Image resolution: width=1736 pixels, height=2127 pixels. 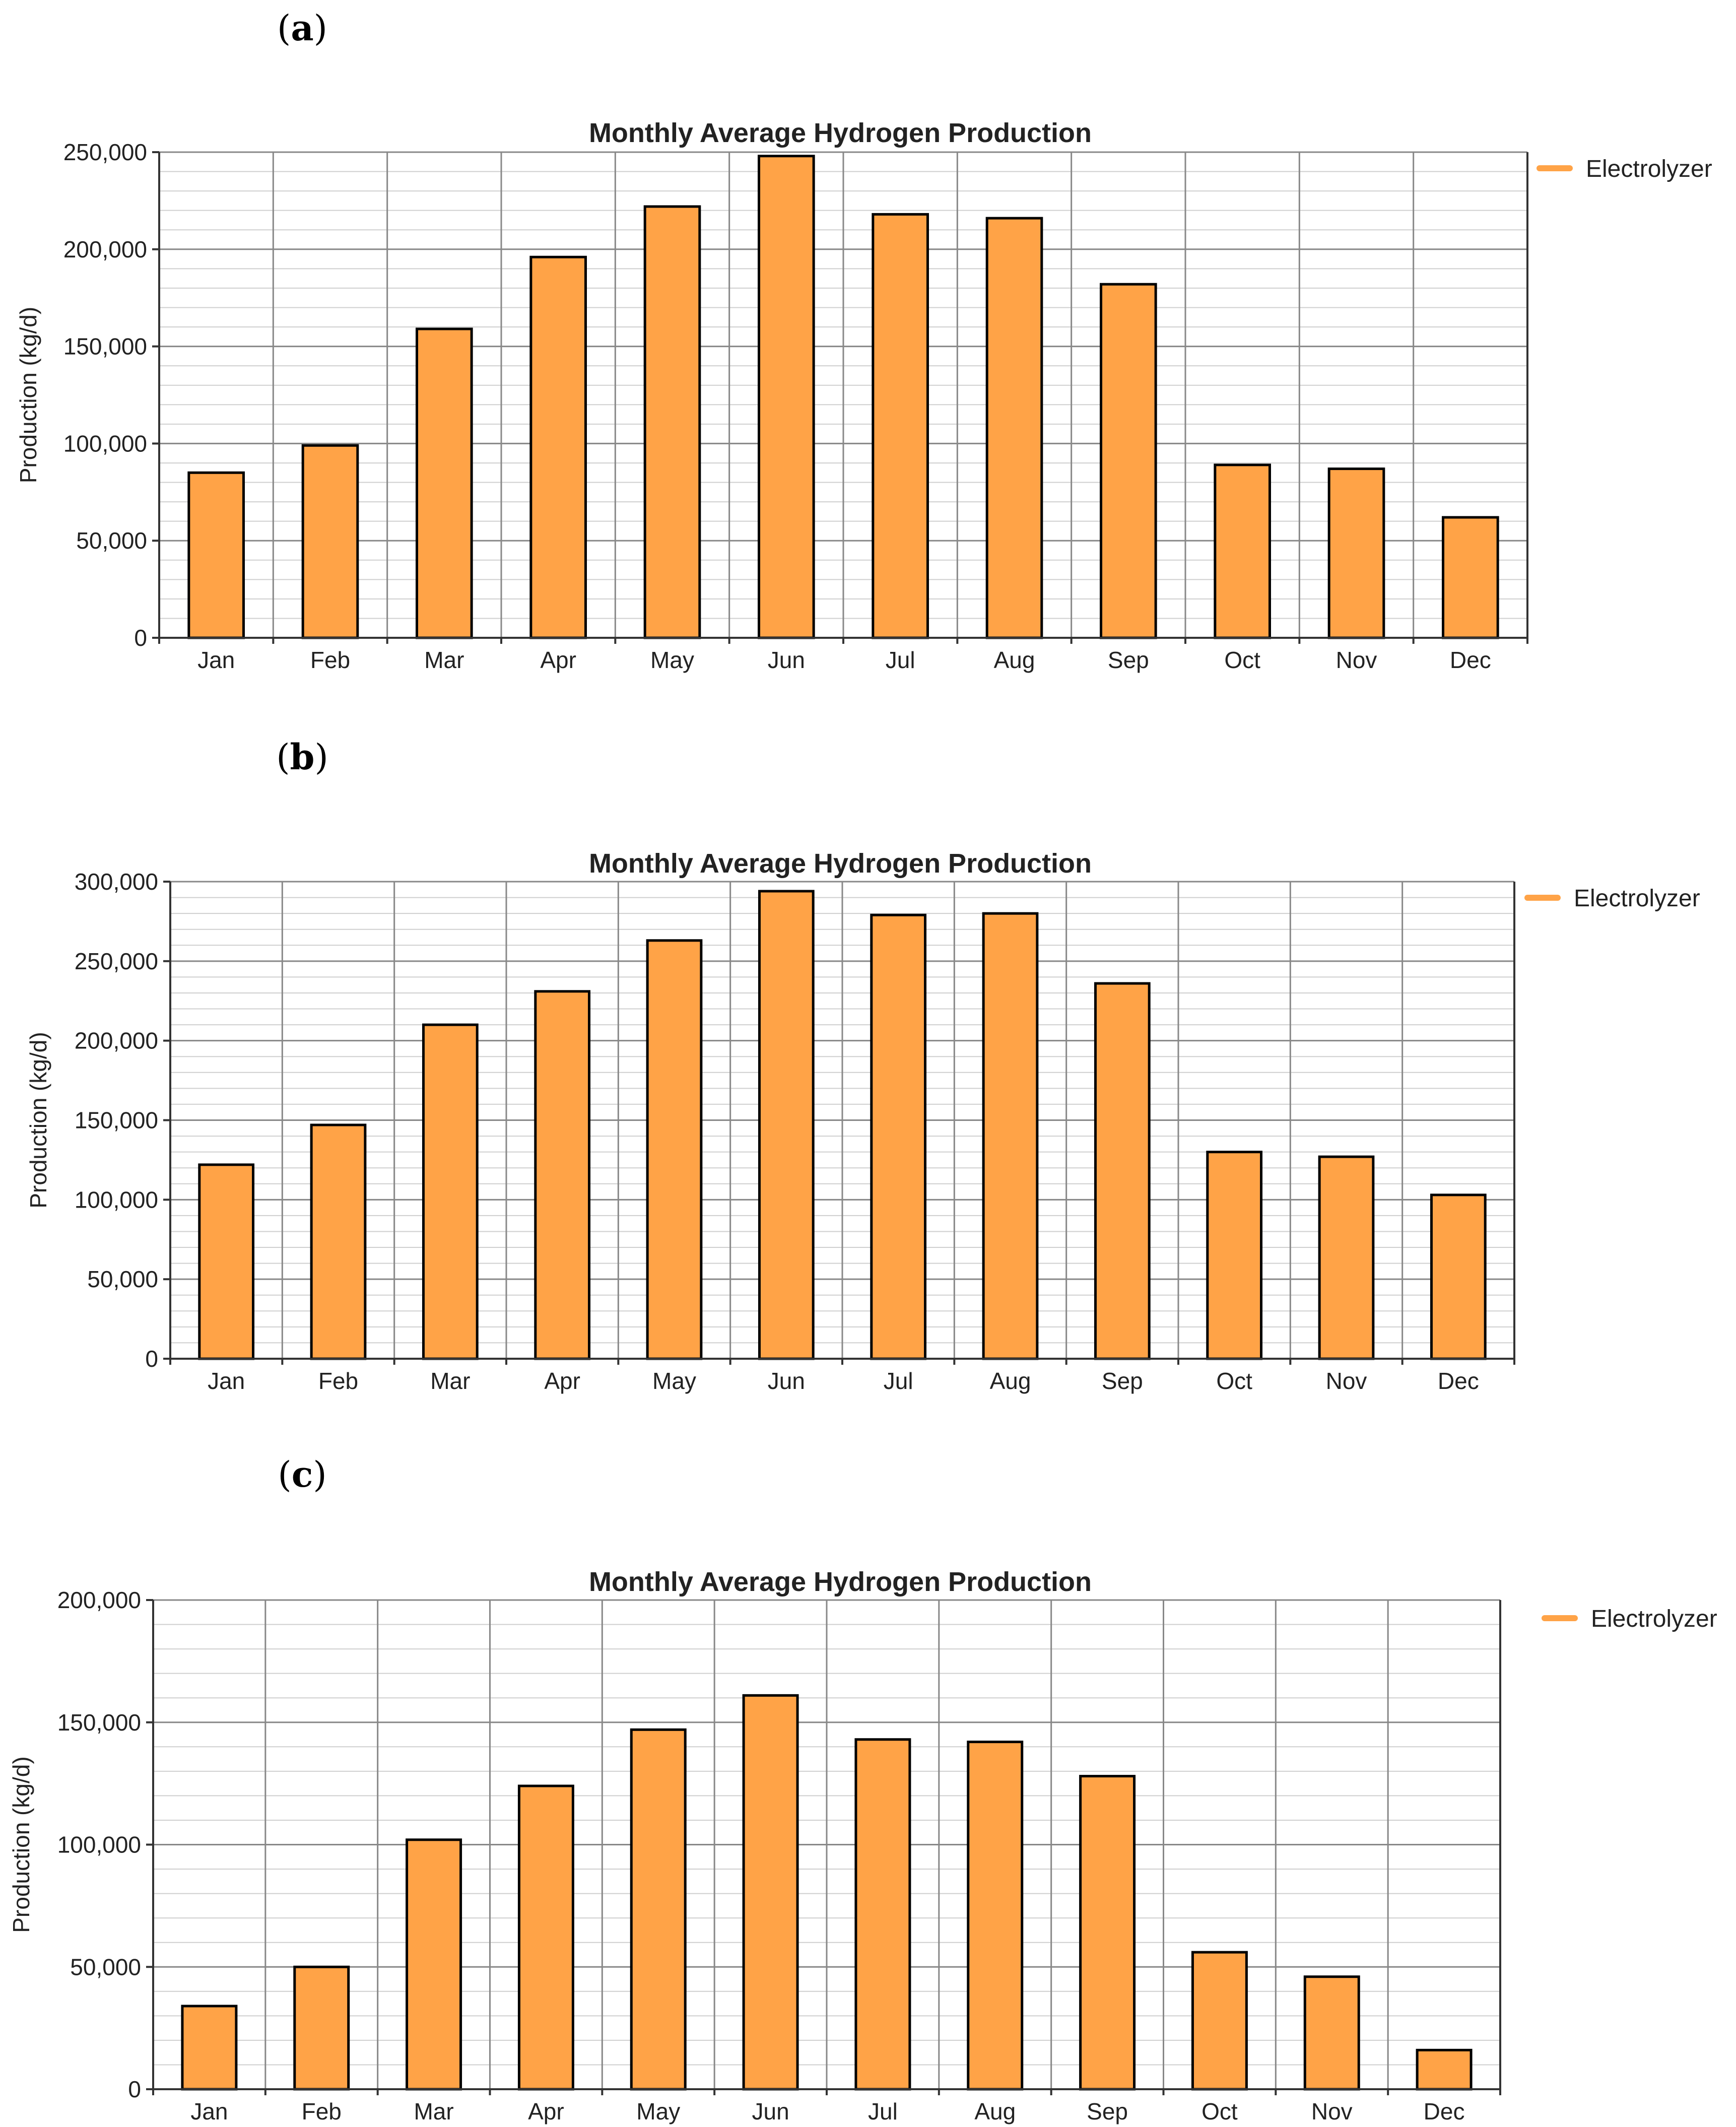 I want to click on y-tick-label: 50,000, so click(x=105, y=1967).